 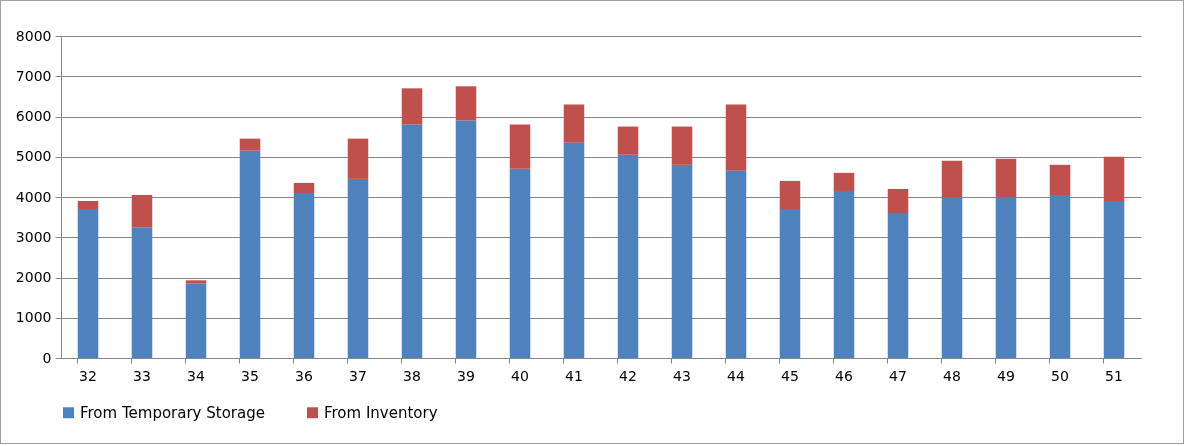 What do you see at coordinates (358, 375) in the screenshot?
I see `x-tick-label: 37` at bounding box center [358, 375].